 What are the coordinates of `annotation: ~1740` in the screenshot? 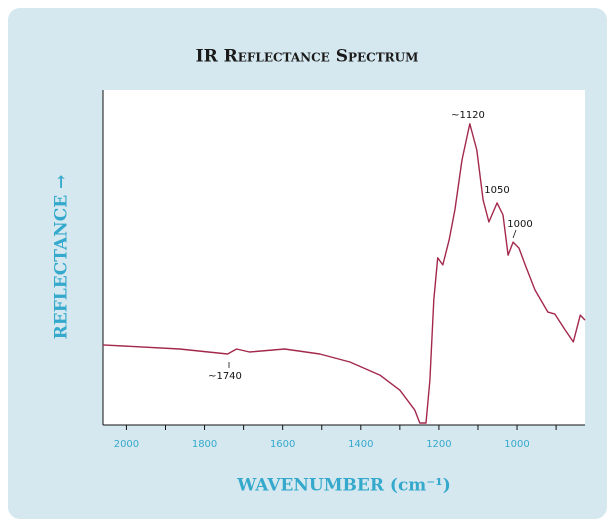 It's located at (225, 376).